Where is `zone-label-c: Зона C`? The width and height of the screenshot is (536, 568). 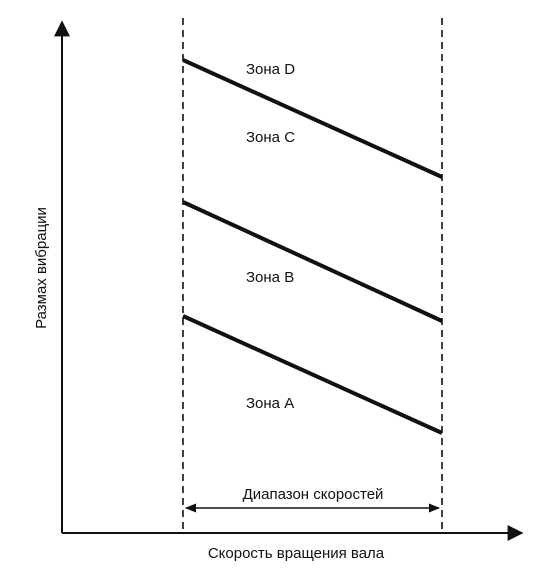
zone-label-c: Зона C is located at coordinates (270, 137).